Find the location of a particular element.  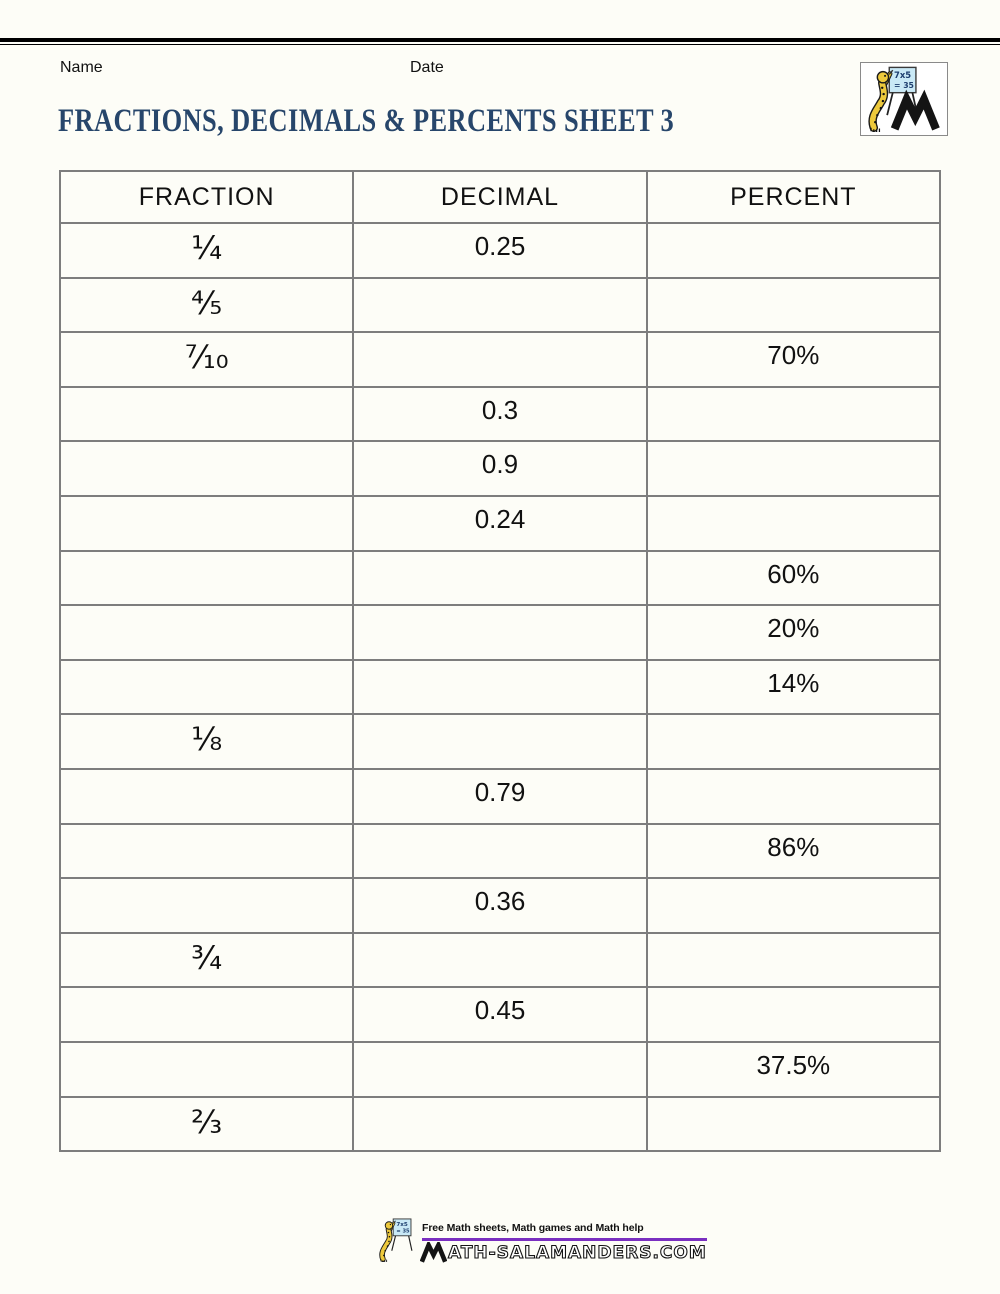

table-row: 60% is located at coordinates (500, 578).